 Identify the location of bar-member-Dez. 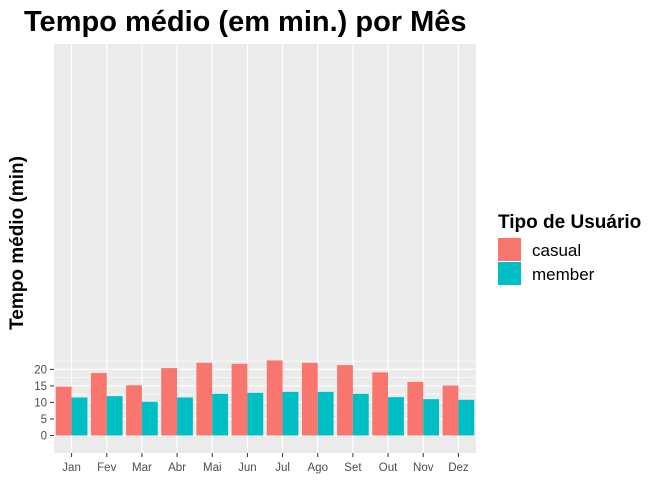
(466, 417).